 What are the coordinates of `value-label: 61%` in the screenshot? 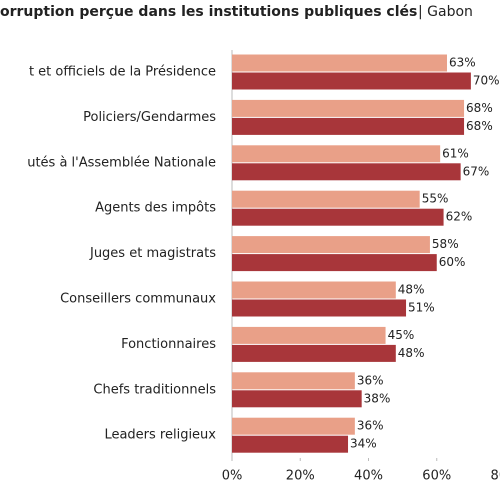 It's located at (455, 153).